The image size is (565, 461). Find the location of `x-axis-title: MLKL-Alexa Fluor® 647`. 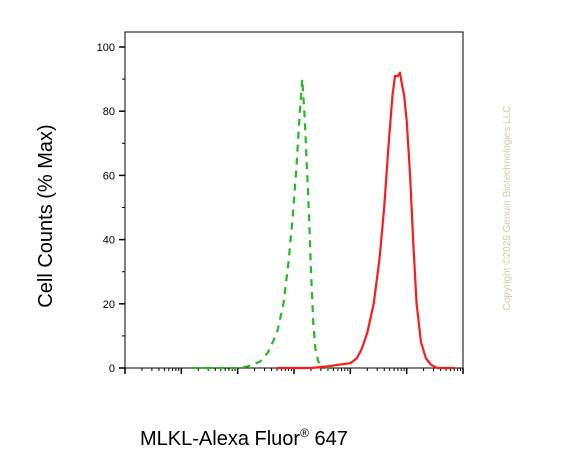

x-axis-title: MLKL-Alexa Fluor® 647 is located at coordinates (244, 438).